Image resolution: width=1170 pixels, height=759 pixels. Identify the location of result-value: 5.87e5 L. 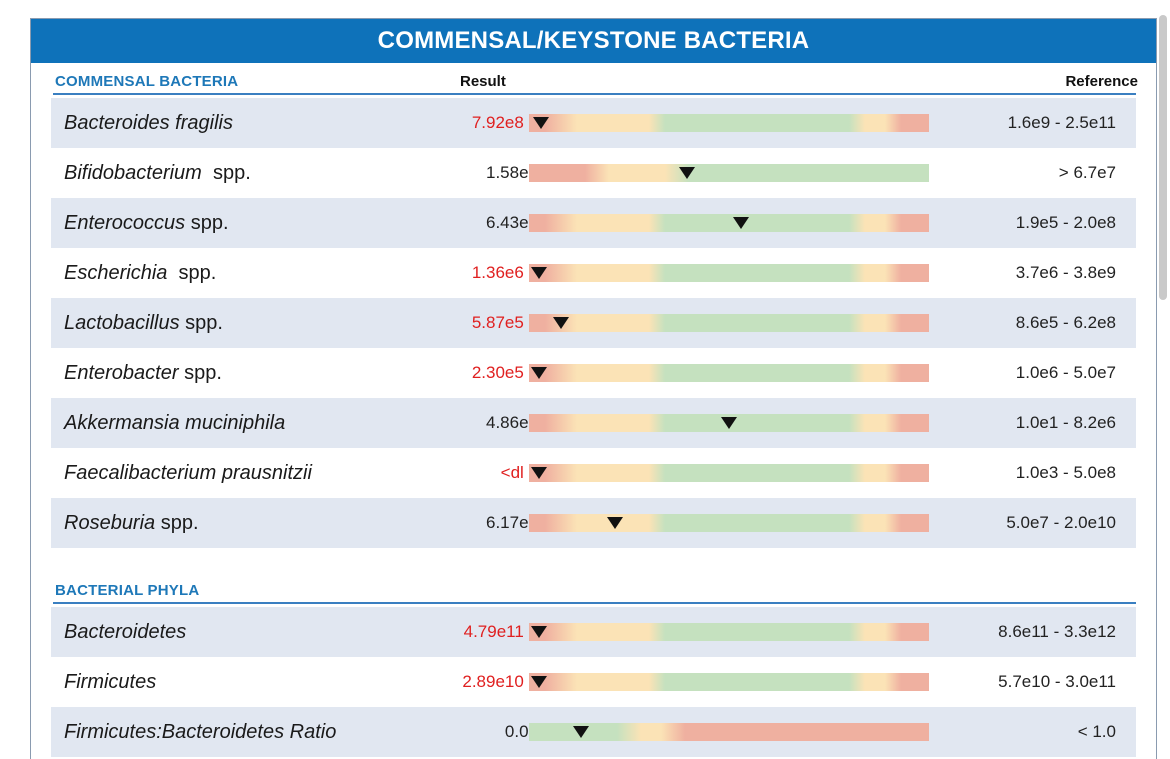
(504, 322).